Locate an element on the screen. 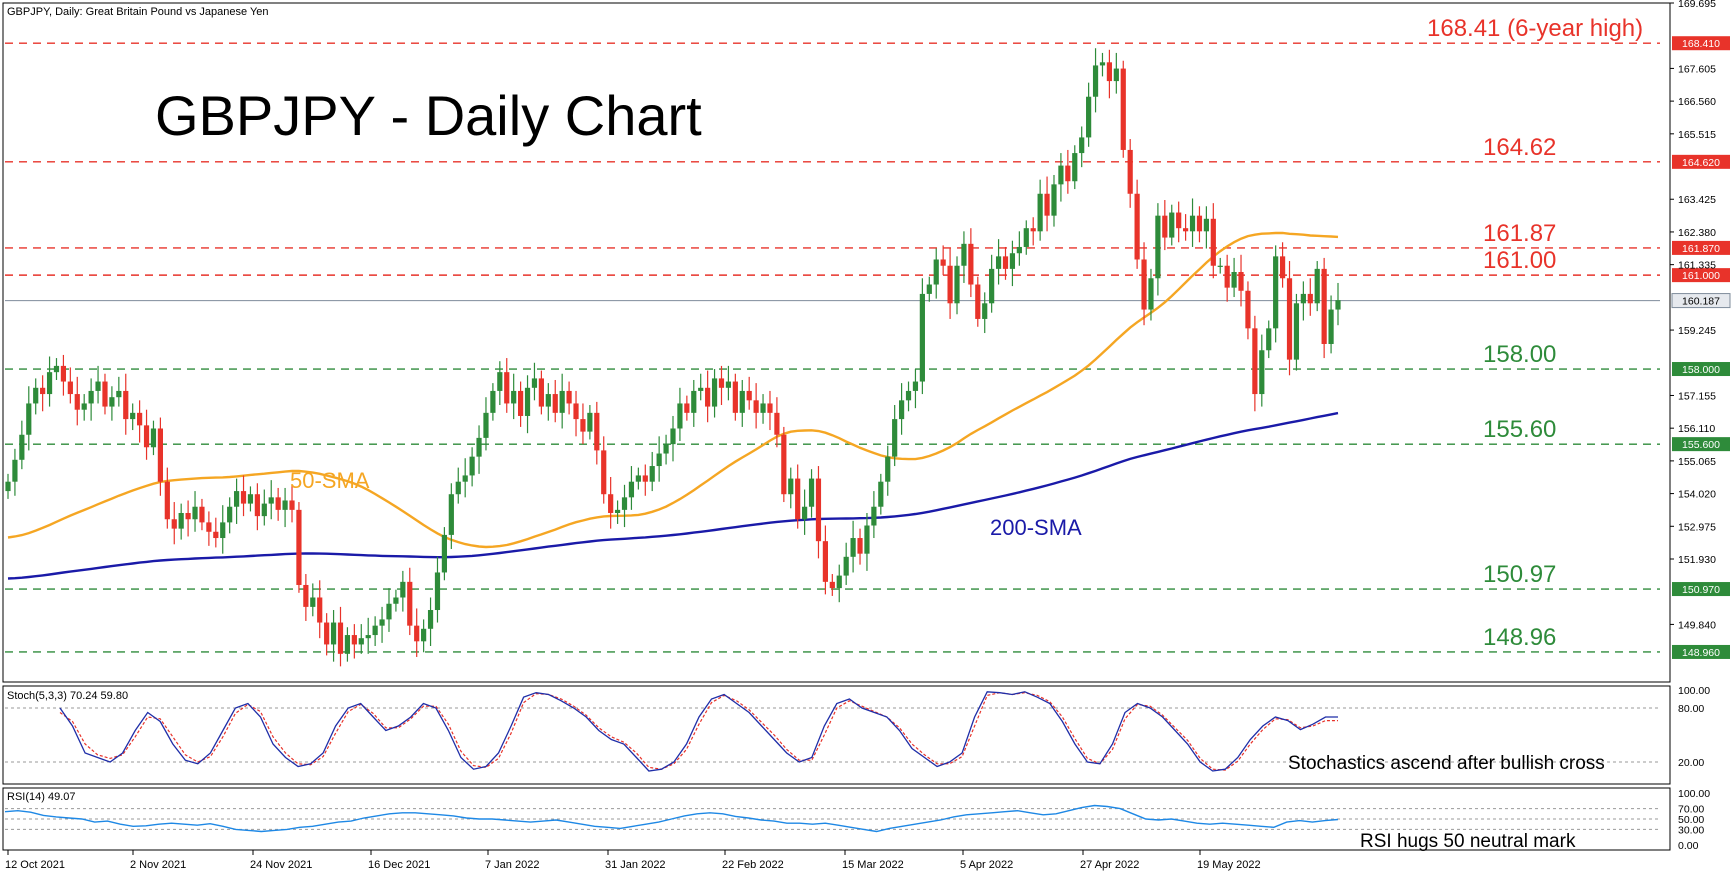  price-tick-label: 149.840 is located at coordinates (1697, 625).